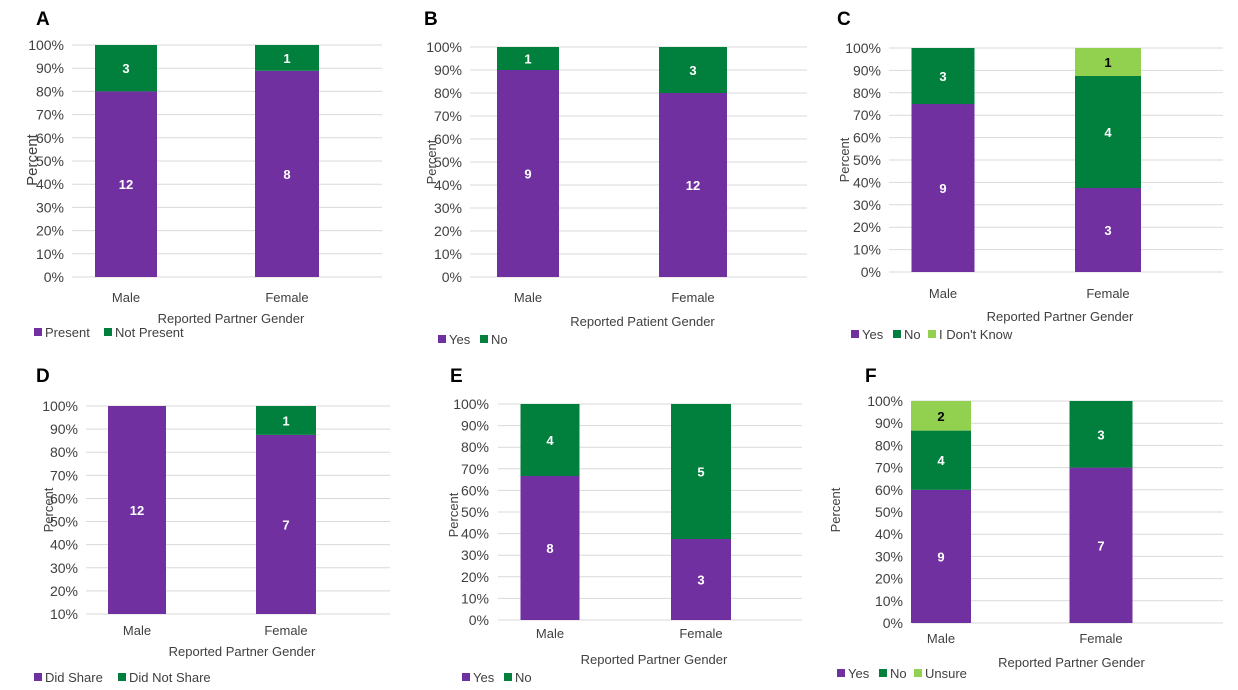 This screenshot has width=1238, height=690. Describe the element at coordinates (1108, 132) in the screenshot. I see `data-label: 4` at that location.